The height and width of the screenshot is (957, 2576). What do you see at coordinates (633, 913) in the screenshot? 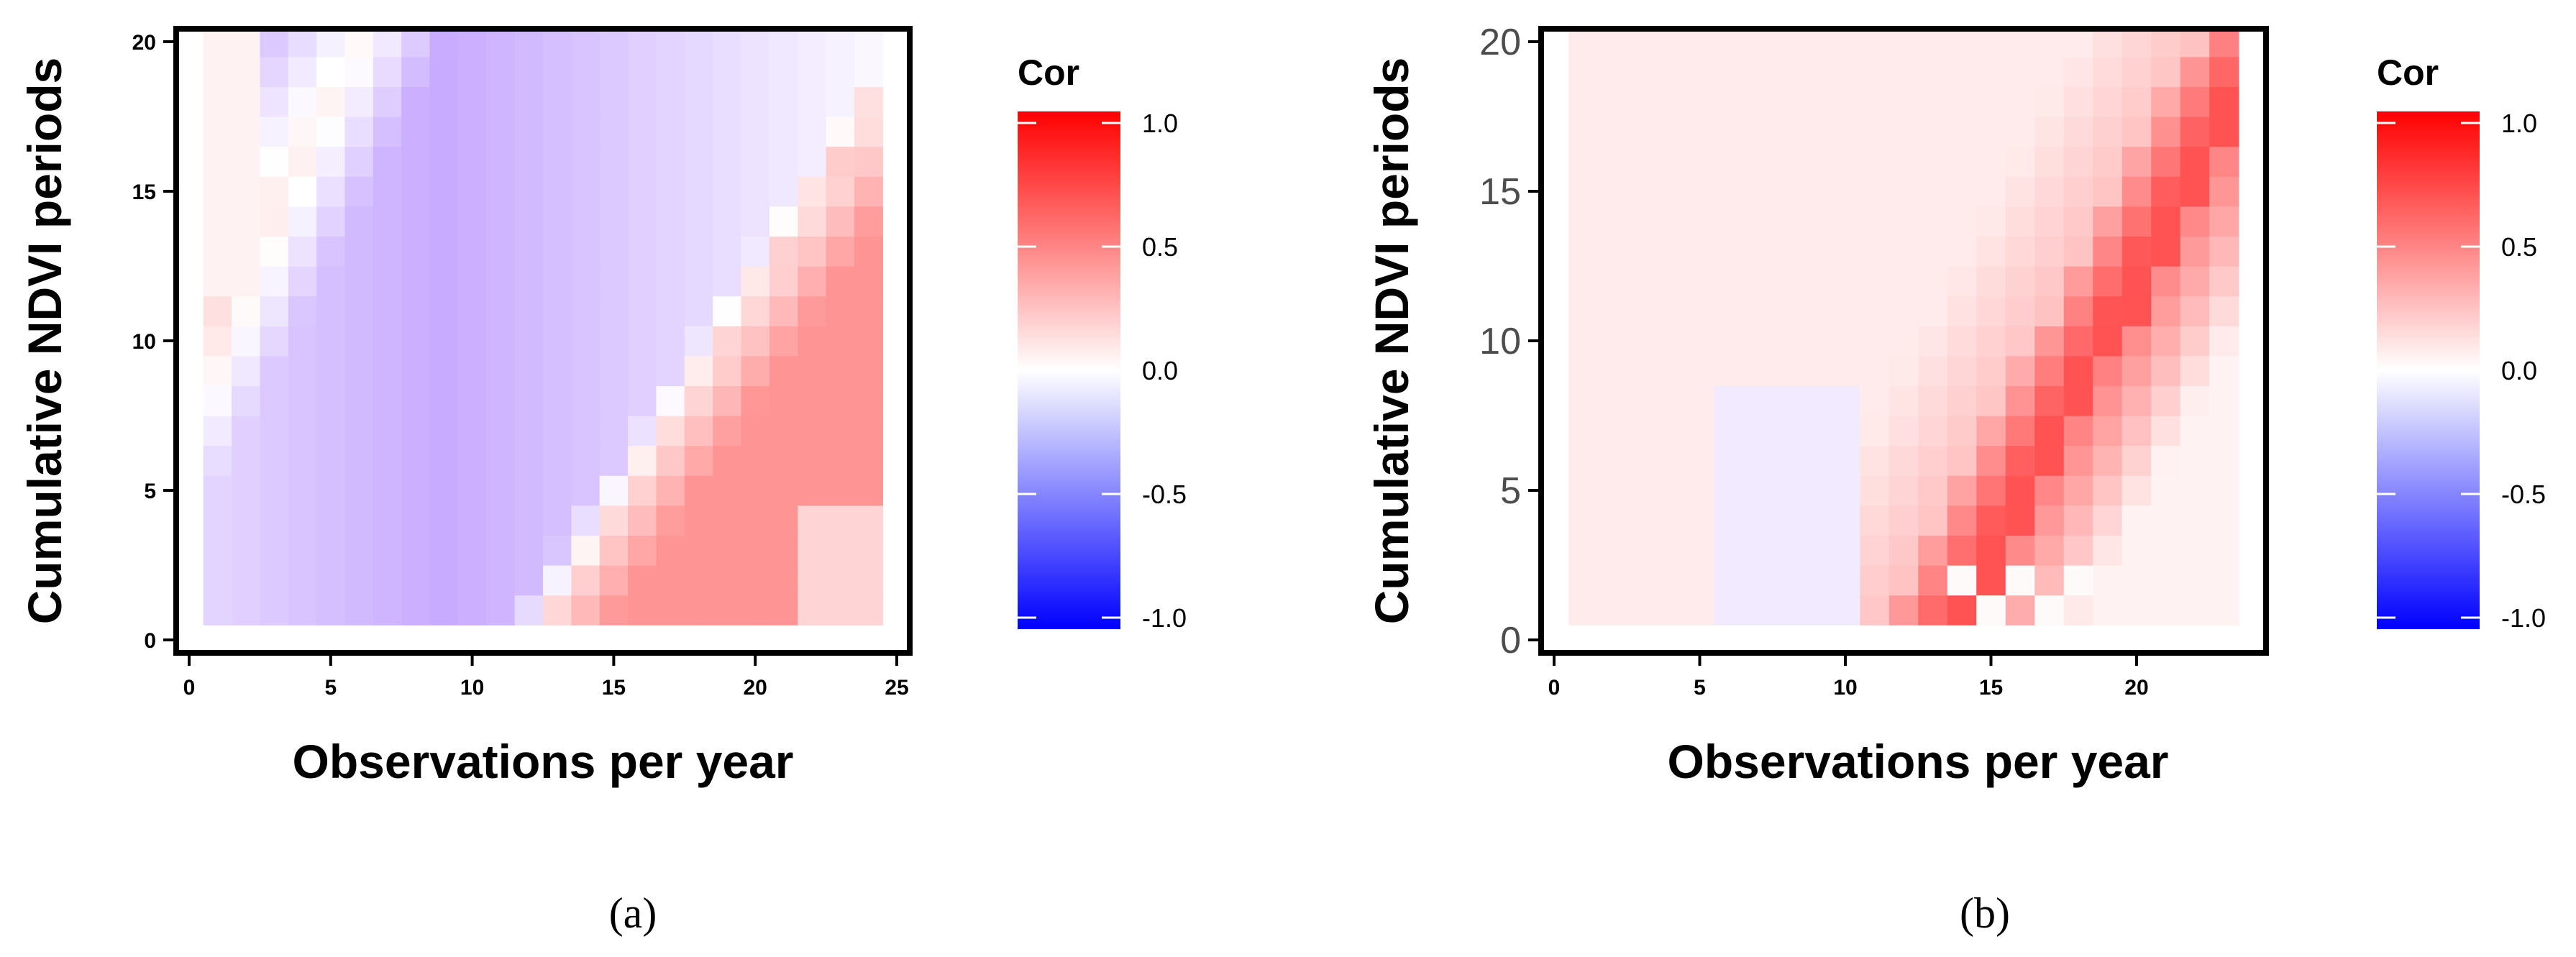
I see `caption-a: (a)` at bounding box center [633, 913].